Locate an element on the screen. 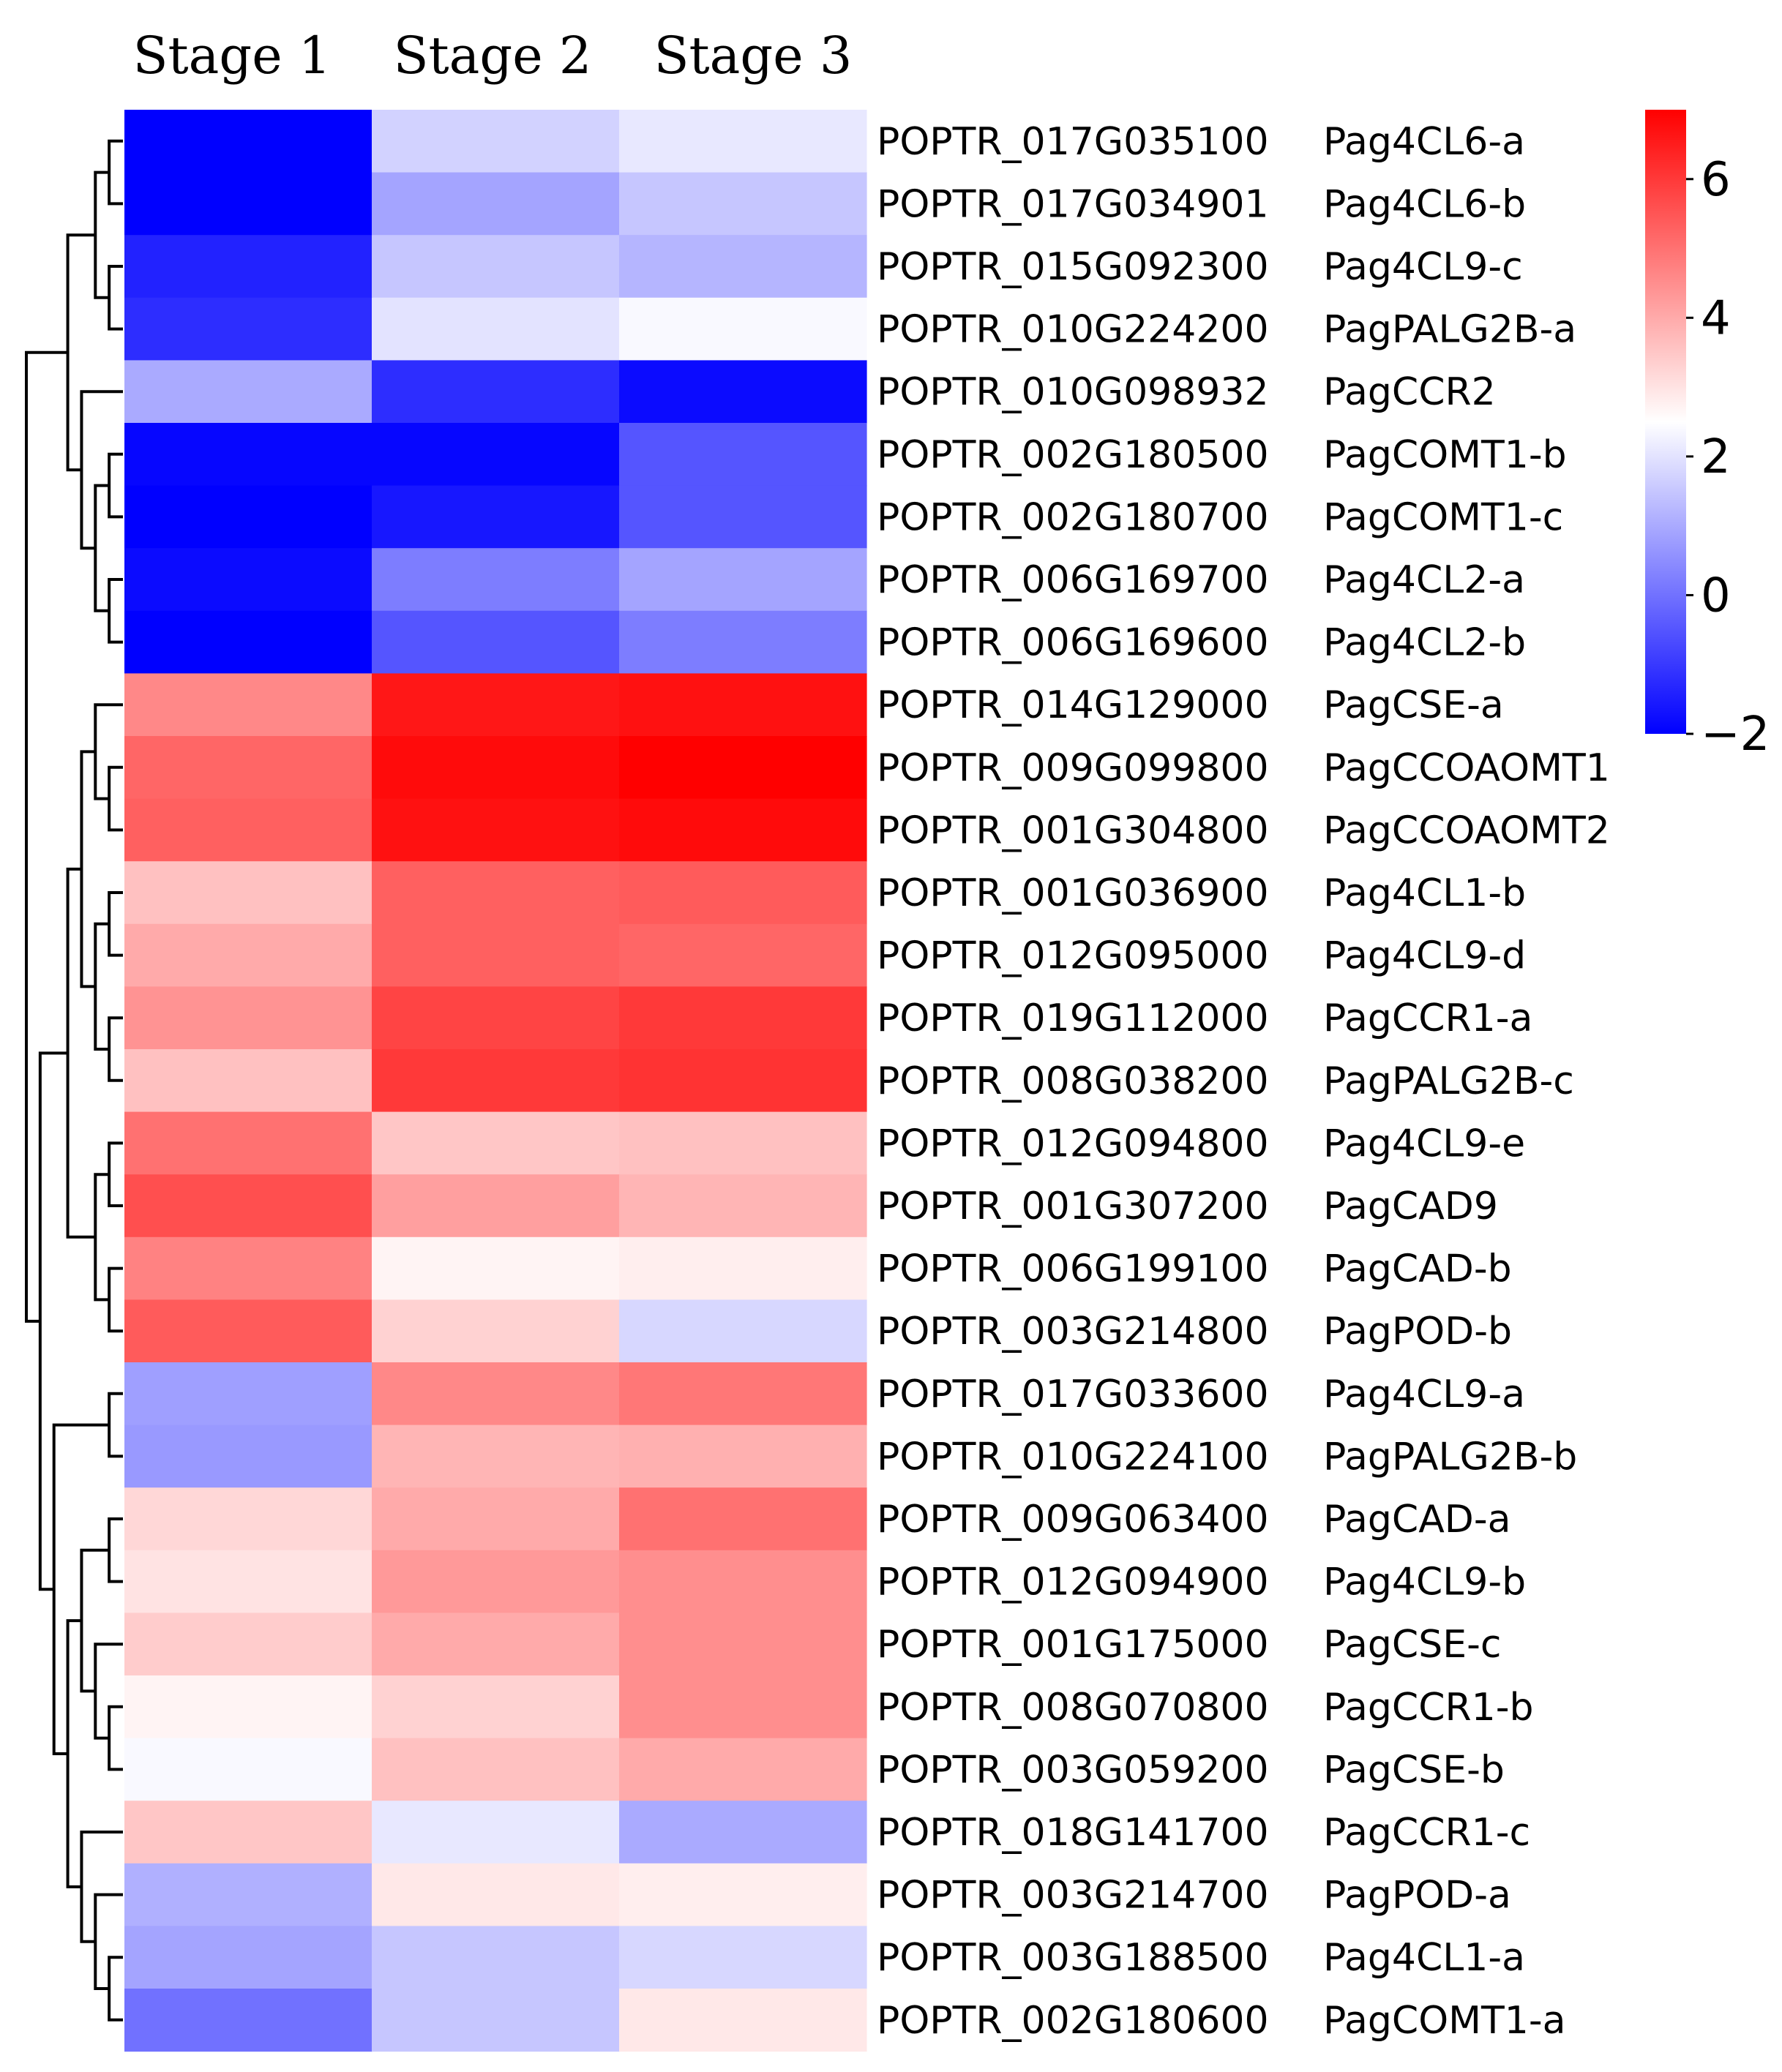 This screenshot has width=1782, height=2072. row-gene-name: PagPALG2B-b is located at coordinates (1450, 1457).